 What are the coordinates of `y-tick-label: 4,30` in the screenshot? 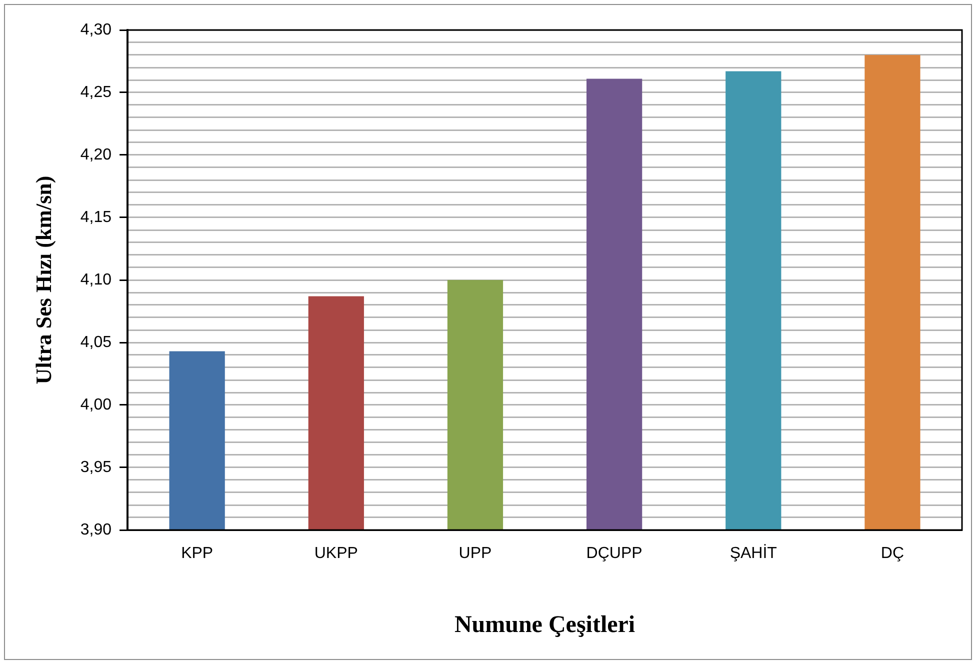 It's located at (96, 29).